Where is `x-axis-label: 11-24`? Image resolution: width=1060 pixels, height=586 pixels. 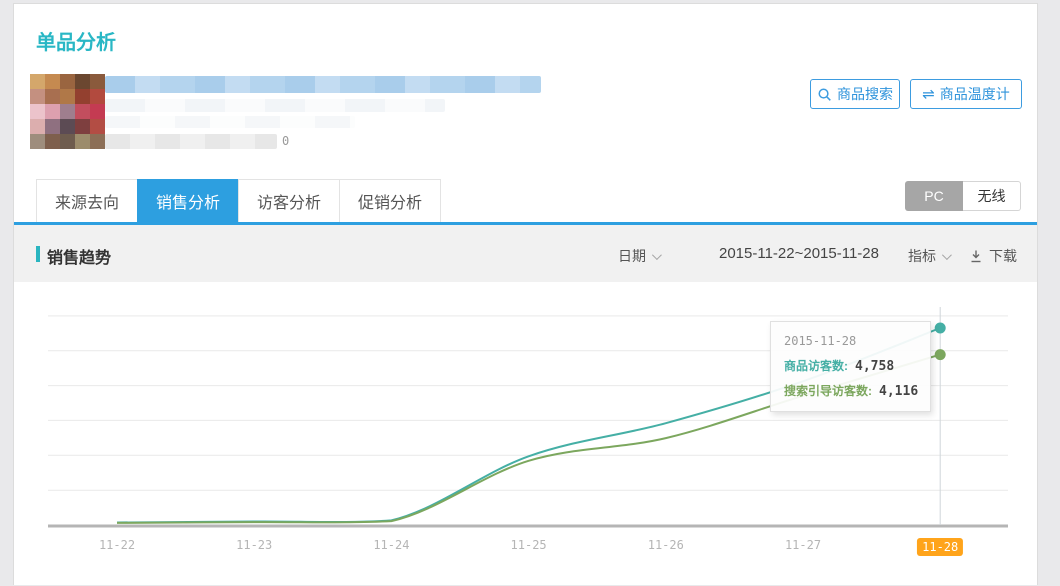 x-axis-label: 11-24 is located at coordinates (391, 545).